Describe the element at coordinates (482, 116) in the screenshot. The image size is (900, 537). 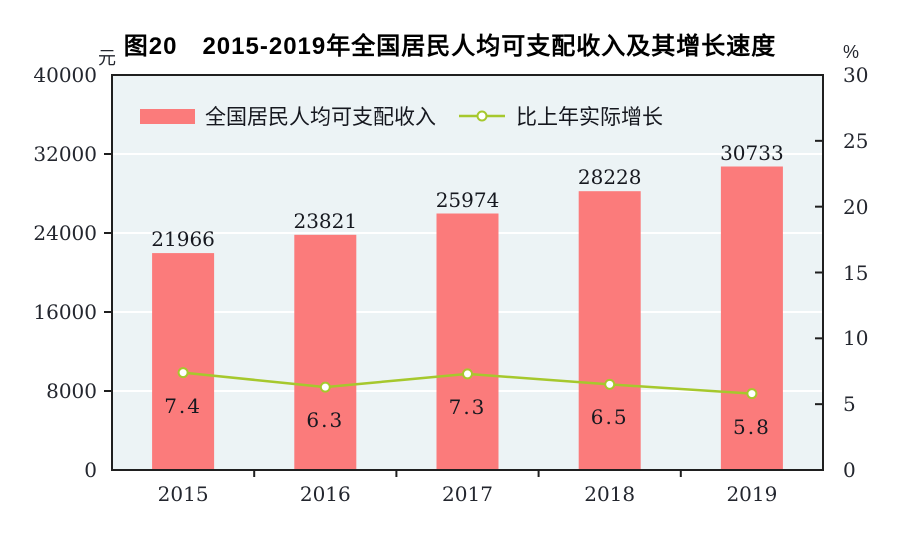
I see `line-legend-symbol` at that location.